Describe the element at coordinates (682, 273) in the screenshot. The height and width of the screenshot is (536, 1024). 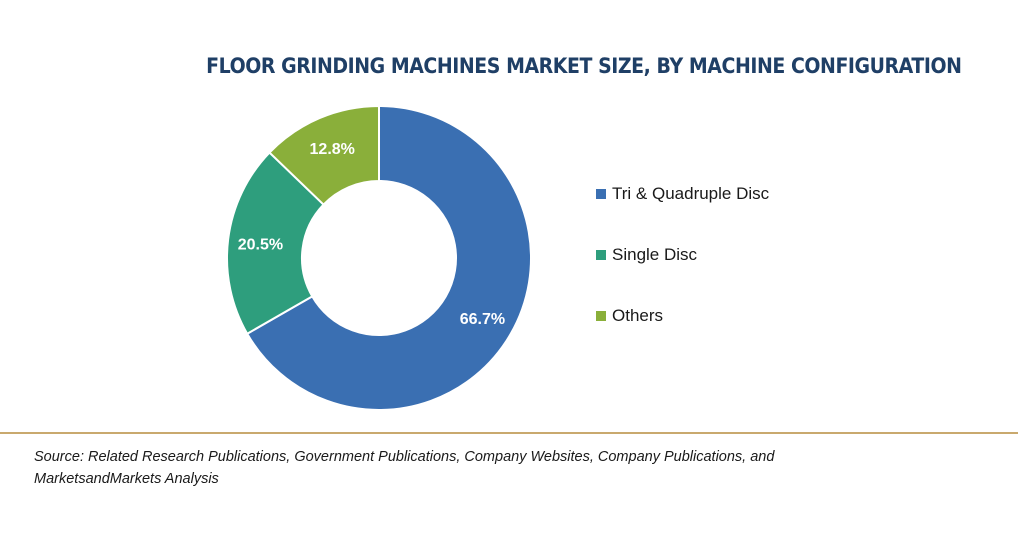
I see `chart-legend: Tri & Quadruple Disc Single Disc Others` at that location.